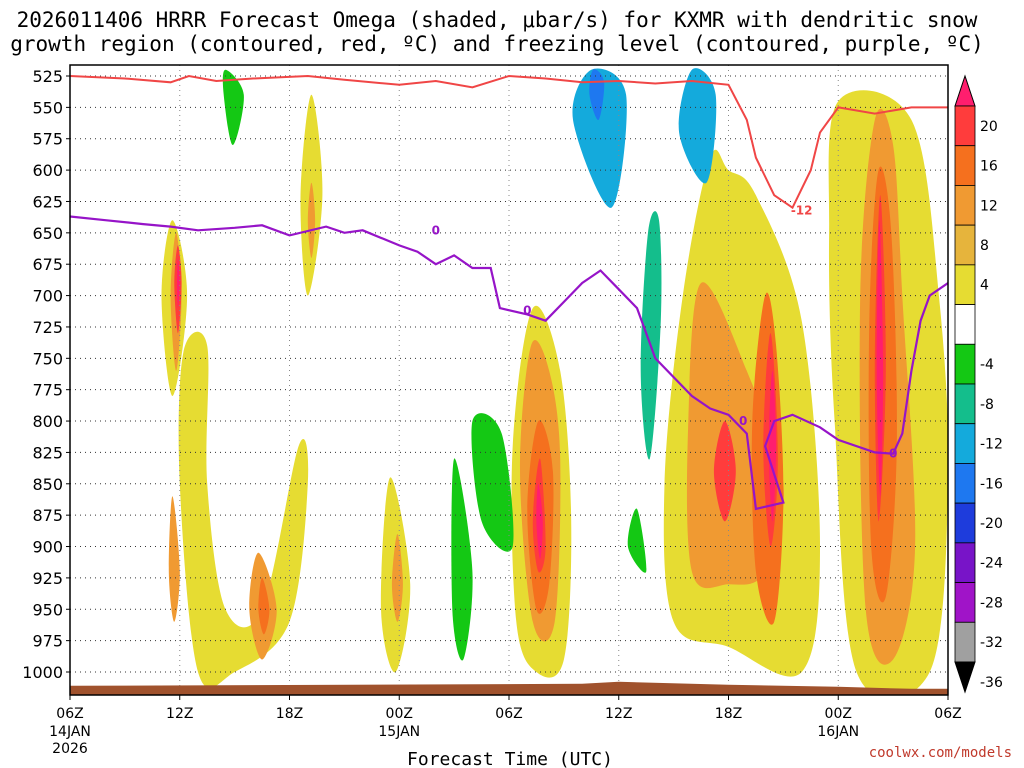 The height and width of the screenshot is (768, 1024). What do you see at coordinates (978, 384) in the screenshot?
I see `colorbar: 20 16 12 8 4 -4 -8 -12 -16 -20 -24 -28 -32 -36` at bounding box center [978, 384].